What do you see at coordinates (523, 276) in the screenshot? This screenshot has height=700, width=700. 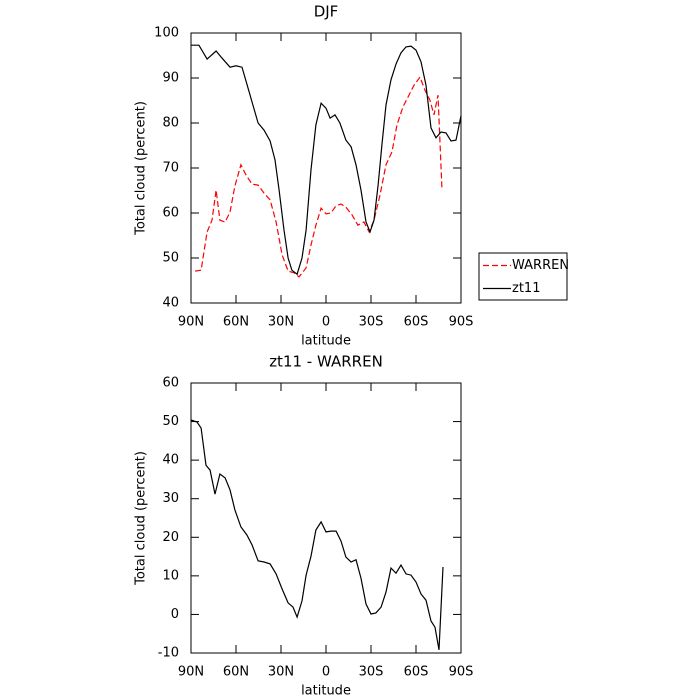 I see `legend-box` at bounding box center [523, 276].